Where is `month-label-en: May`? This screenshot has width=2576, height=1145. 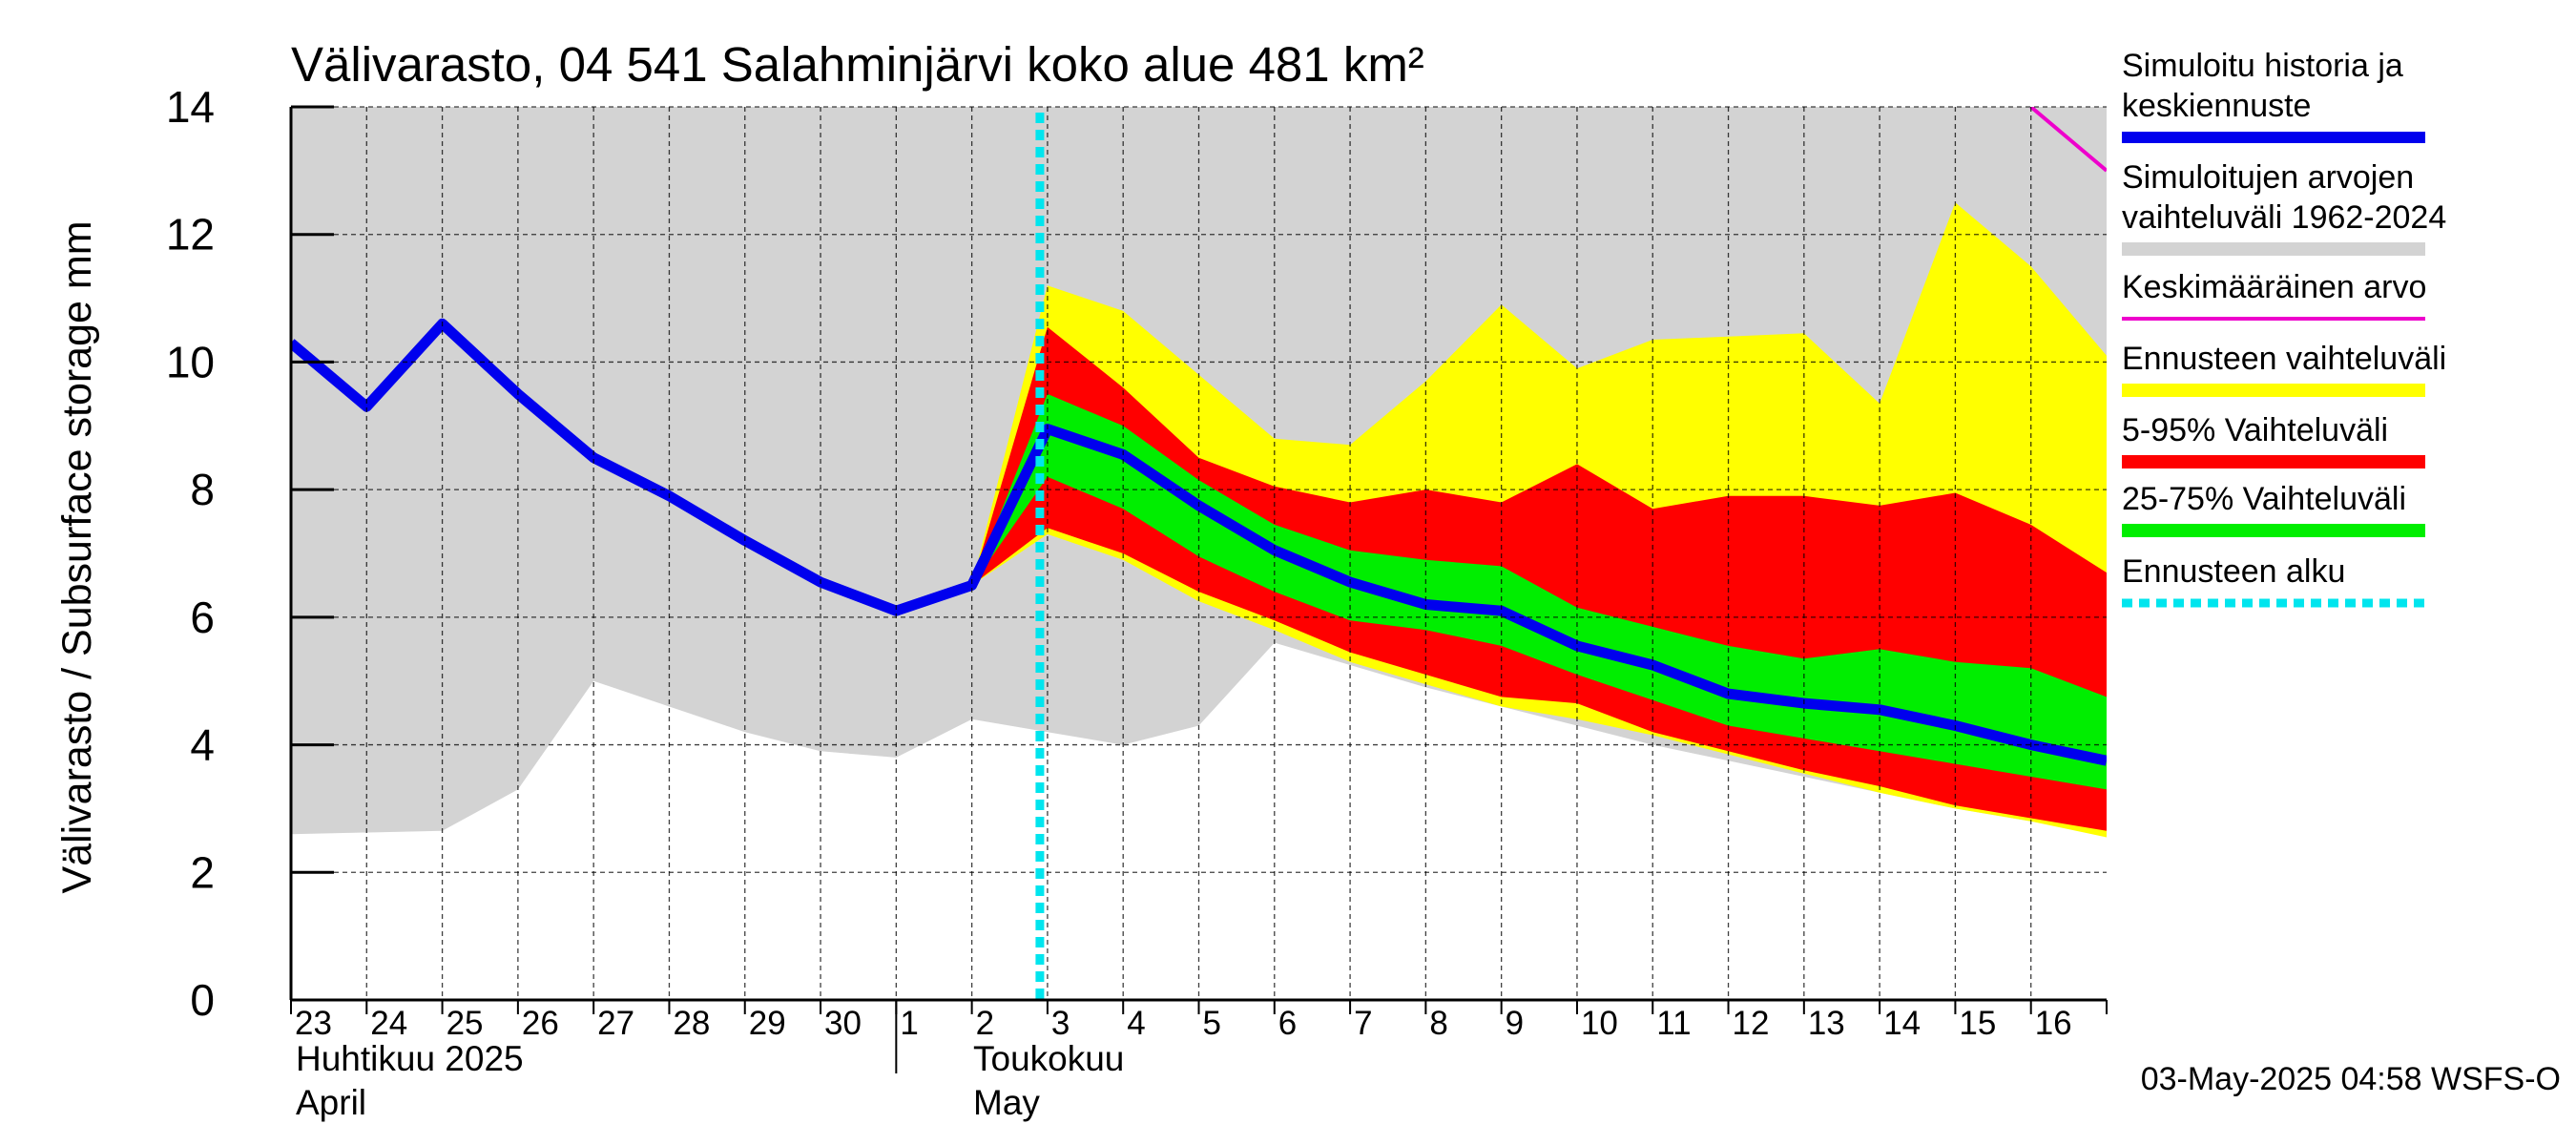 month-label-en: May is located at coordinates (1006, 1103).